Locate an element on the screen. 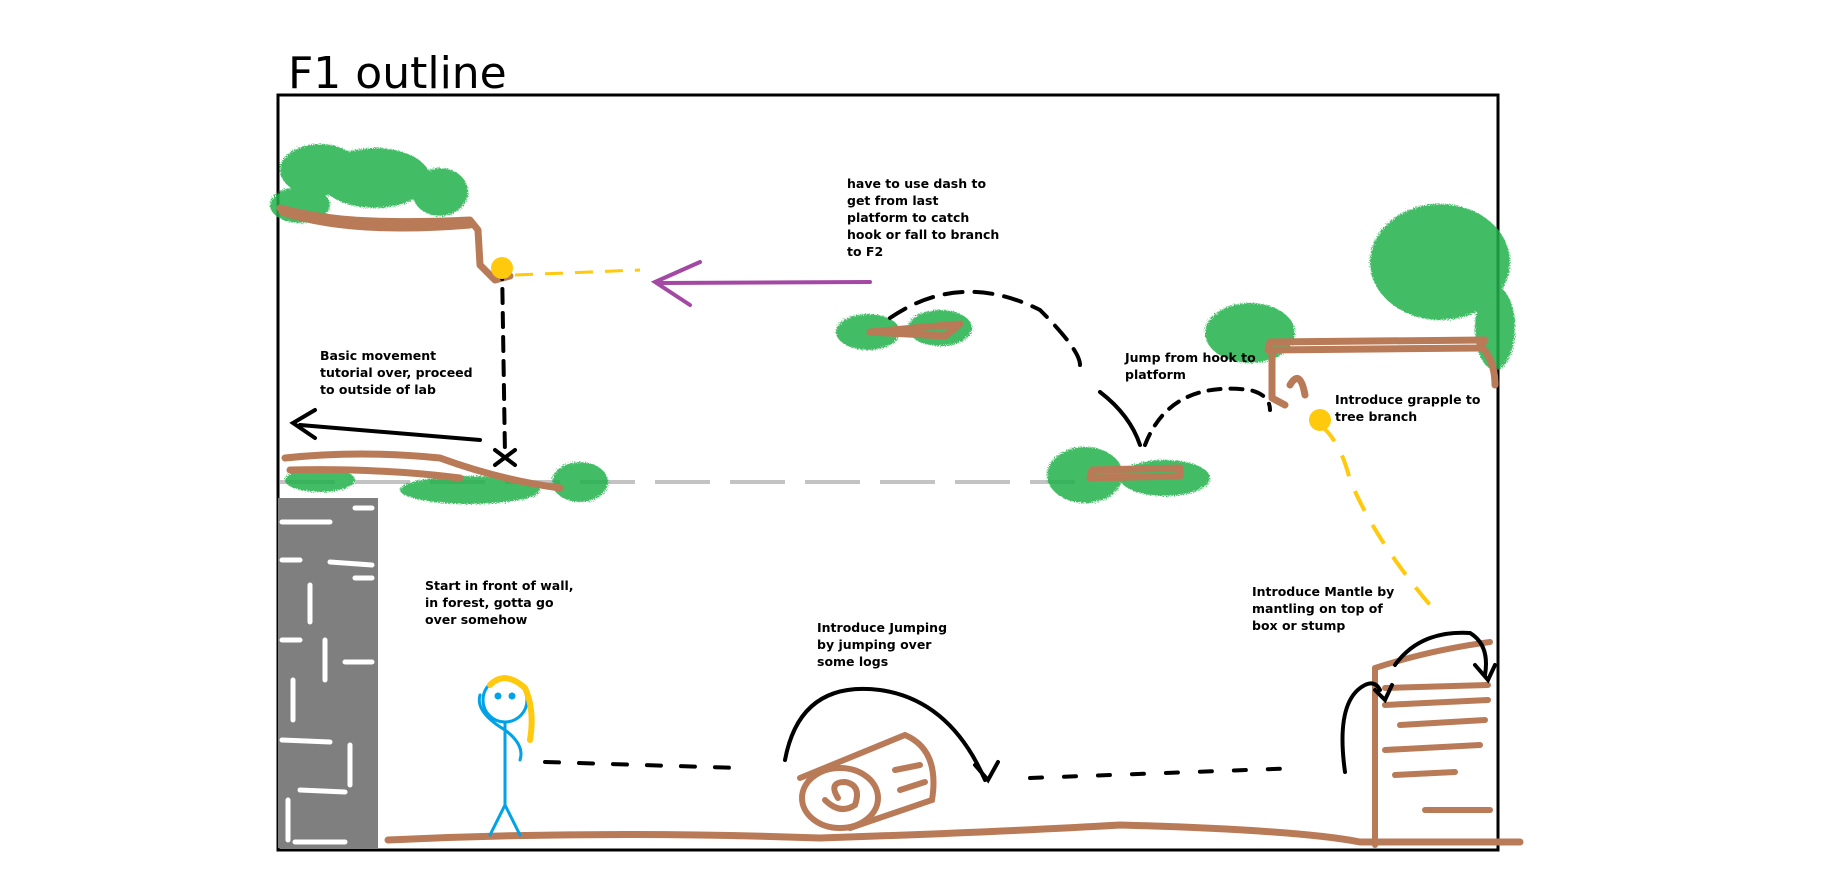 The width and height of the screenshot is (1833, 889). tree-branch-droop is located at coordinates (1487, 365).